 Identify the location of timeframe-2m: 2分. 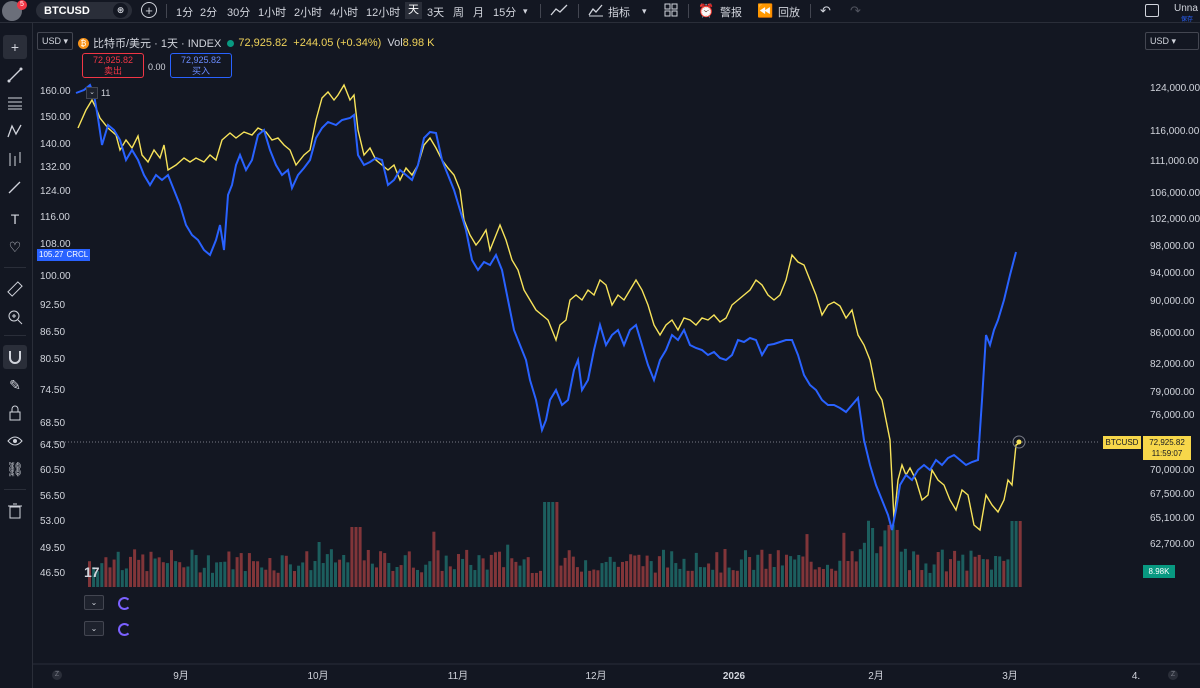
(209, 13).